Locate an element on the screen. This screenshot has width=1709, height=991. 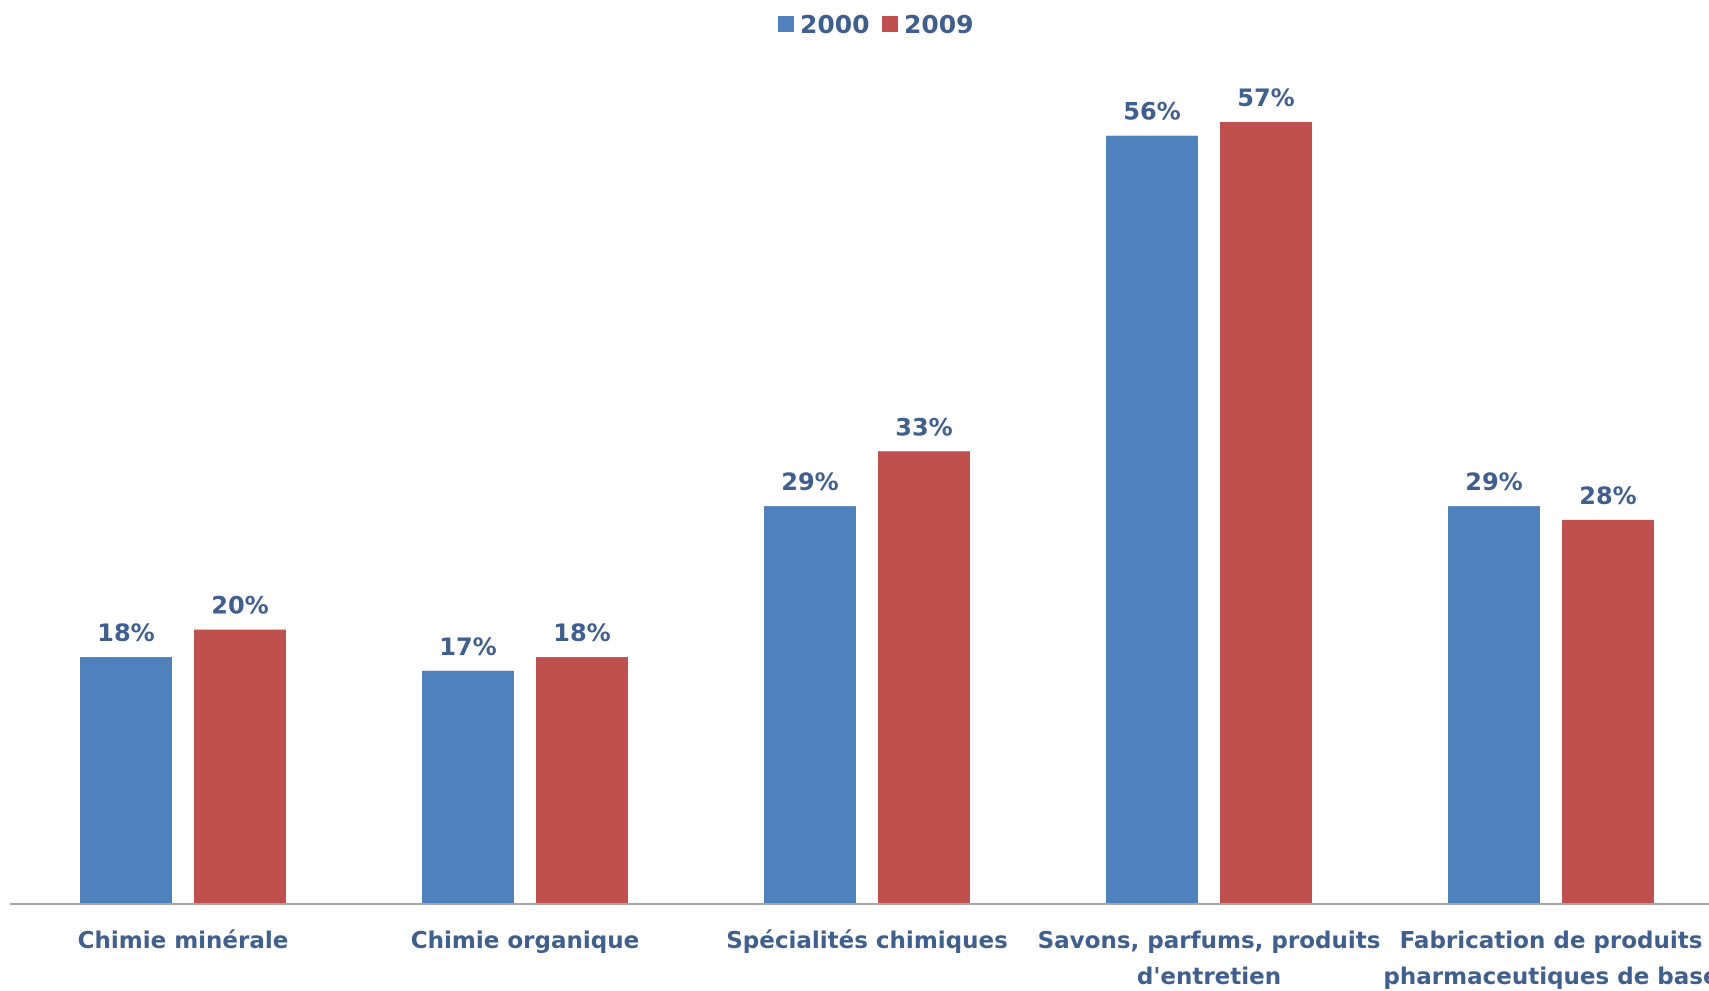
category-label-4-line-0: Fabrication de produits is located at coordinates (1551, 941).